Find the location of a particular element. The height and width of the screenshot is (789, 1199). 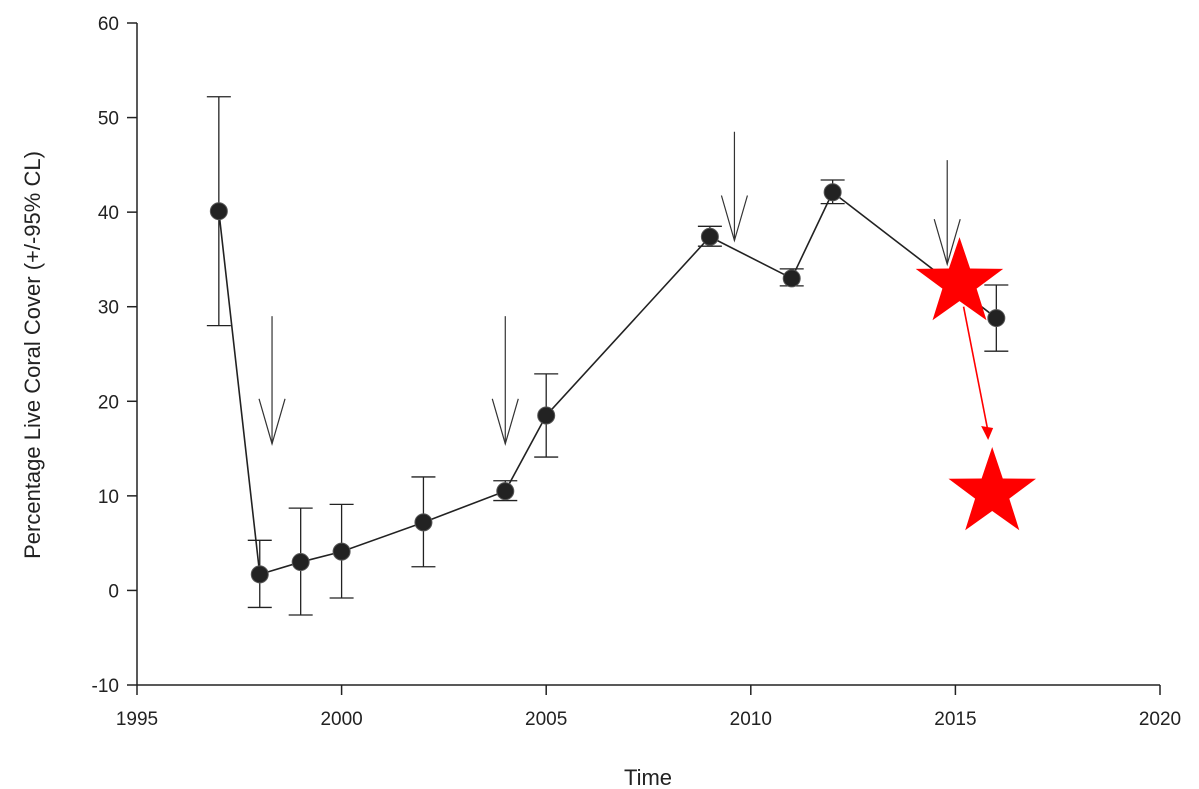

x-tick-label: 1995 is located at coordinates (137, 719).